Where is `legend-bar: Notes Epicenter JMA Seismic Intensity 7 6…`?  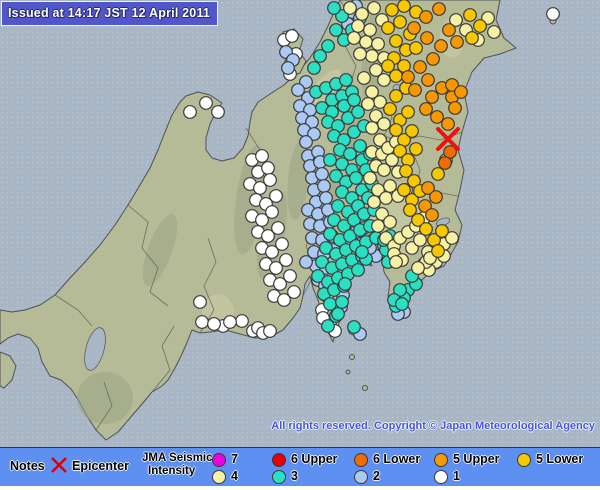 legend-bar: Notes Epicenter JMA Seismic Intensity 7 6… is located at coordinates (300, 466).